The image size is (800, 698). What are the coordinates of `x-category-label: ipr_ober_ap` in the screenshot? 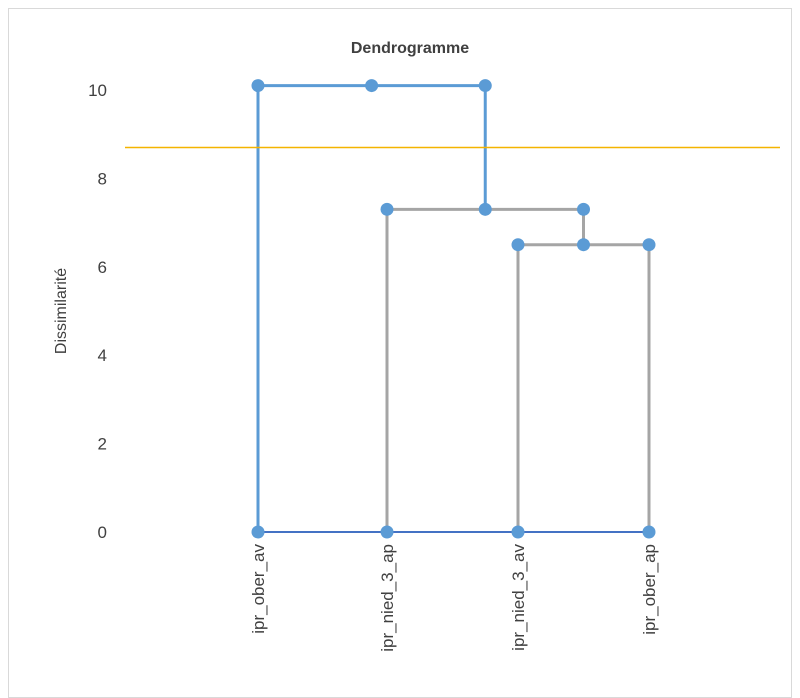 It's located at (649, 589).